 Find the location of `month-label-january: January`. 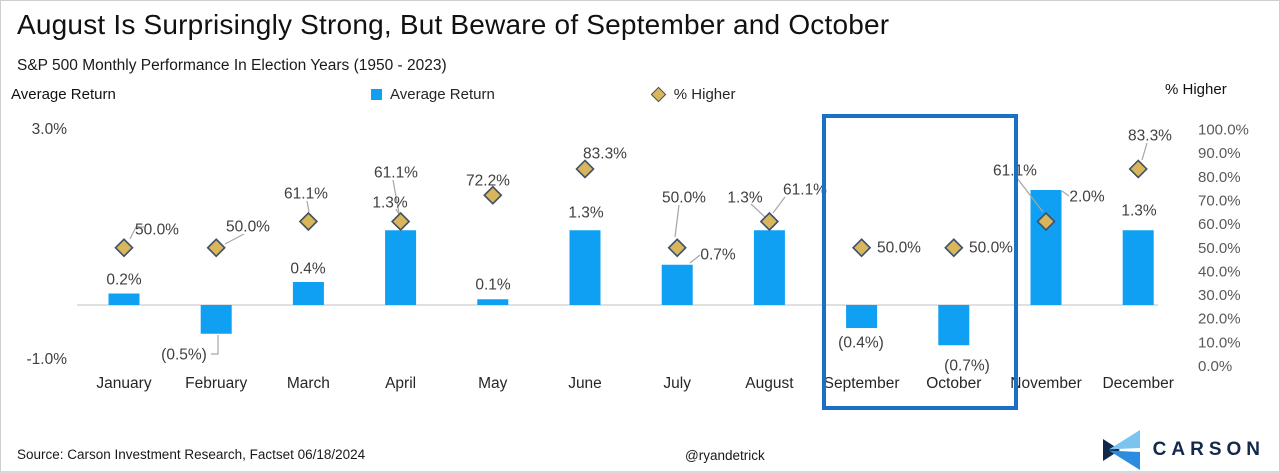

month-label-january: January is located at coordinates (123, 383).